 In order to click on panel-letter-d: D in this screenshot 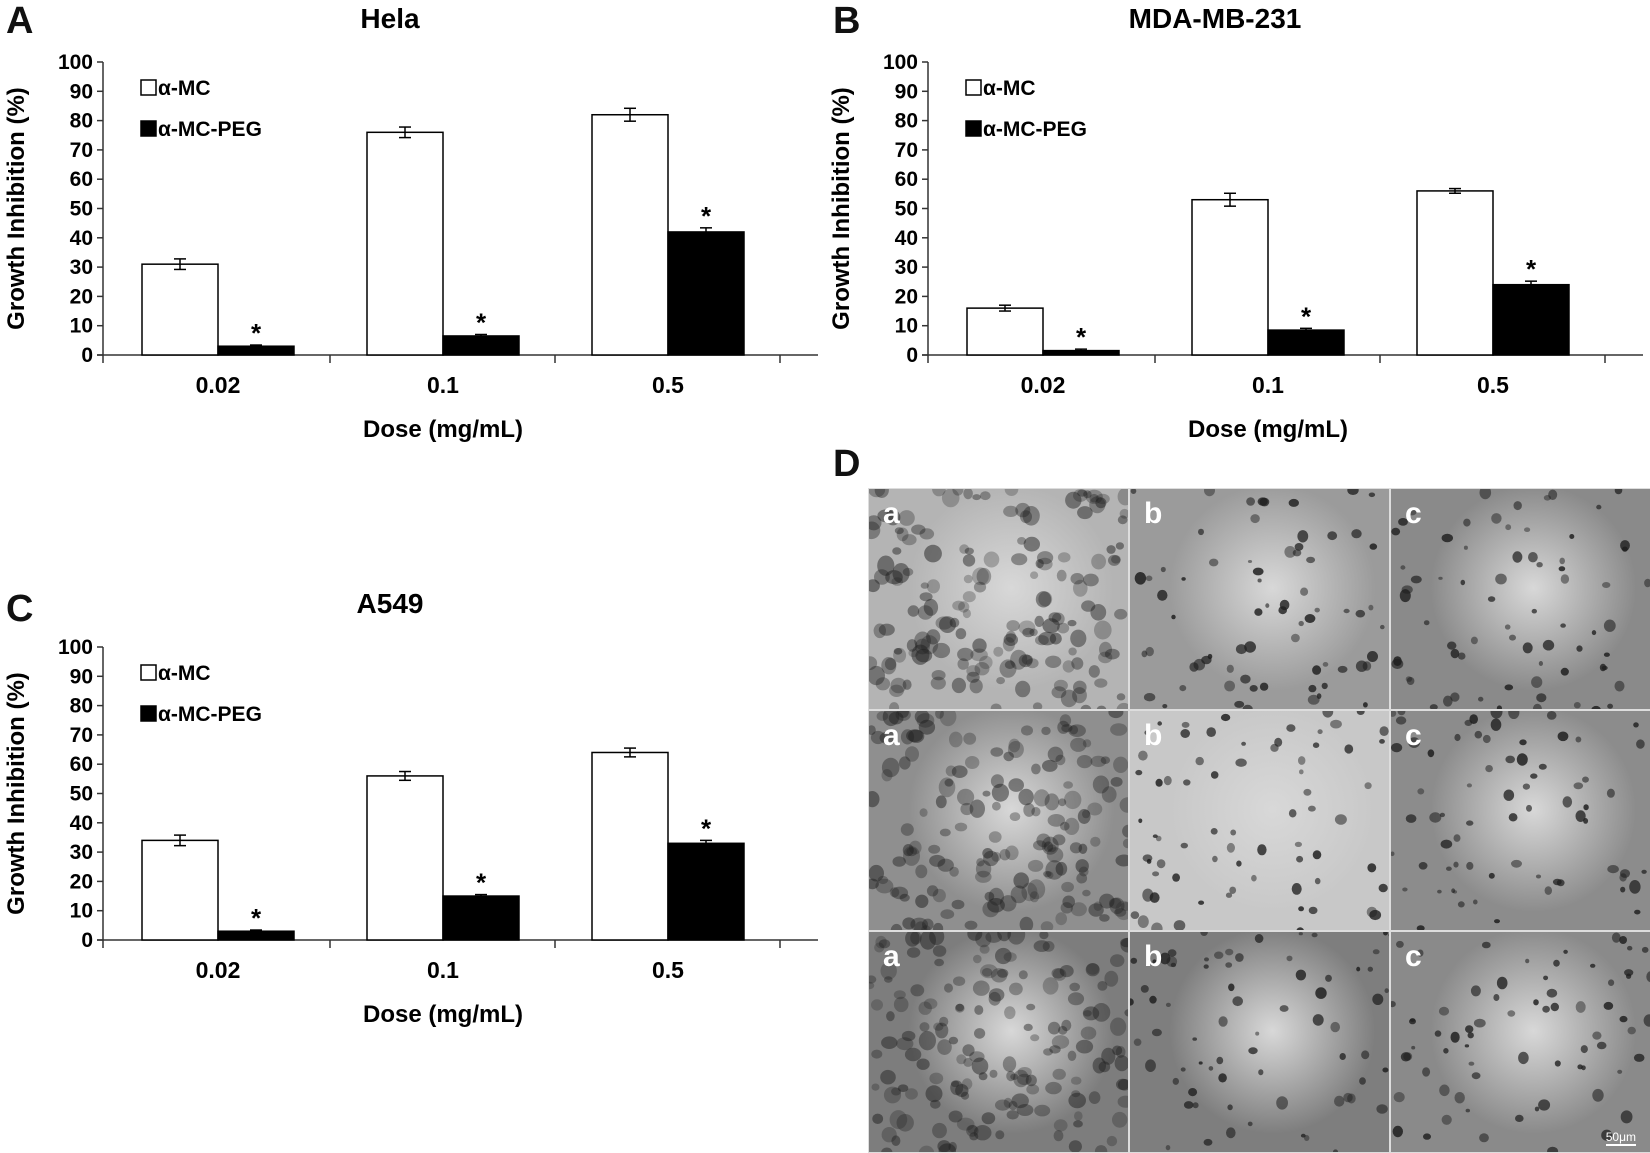, I will do `click(847, 464)`.